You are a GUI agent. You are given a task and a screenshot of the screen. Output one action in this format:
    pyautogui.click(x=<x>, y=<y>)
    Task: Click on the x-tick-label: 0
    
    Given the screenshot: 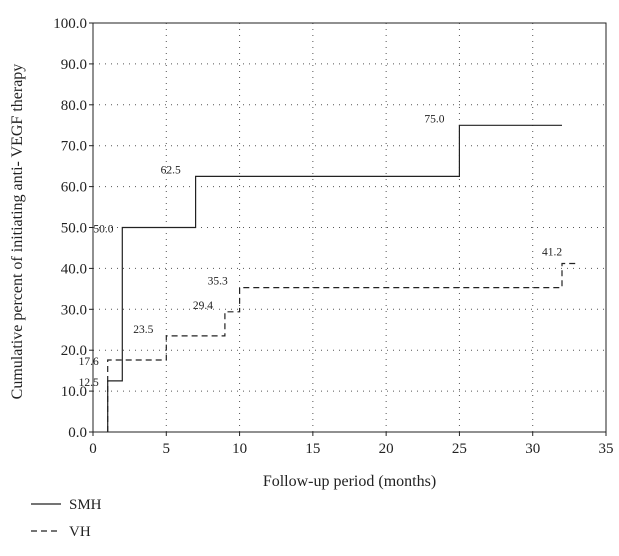 What is the action you would take?
    pyautogui.click(x=93, y=449)
    